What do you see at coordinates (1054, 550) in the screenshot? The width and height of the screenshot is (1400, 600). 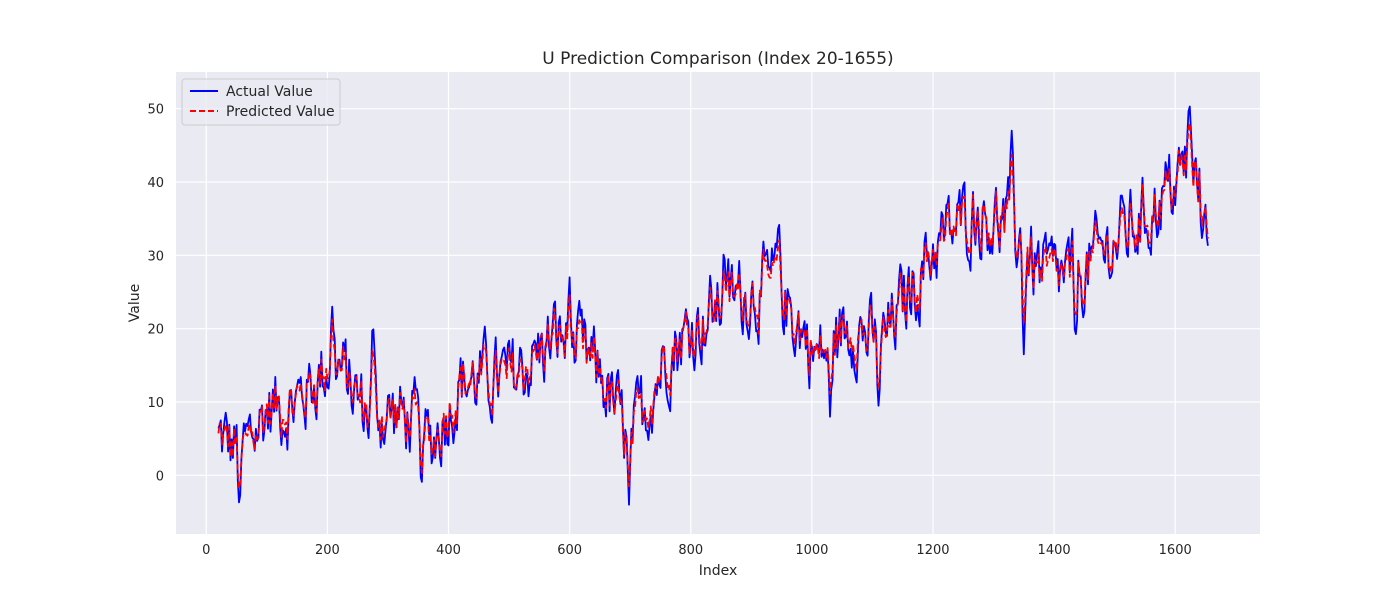 I see `x-tick-label: 1400` at bounding box center [1054, 550].